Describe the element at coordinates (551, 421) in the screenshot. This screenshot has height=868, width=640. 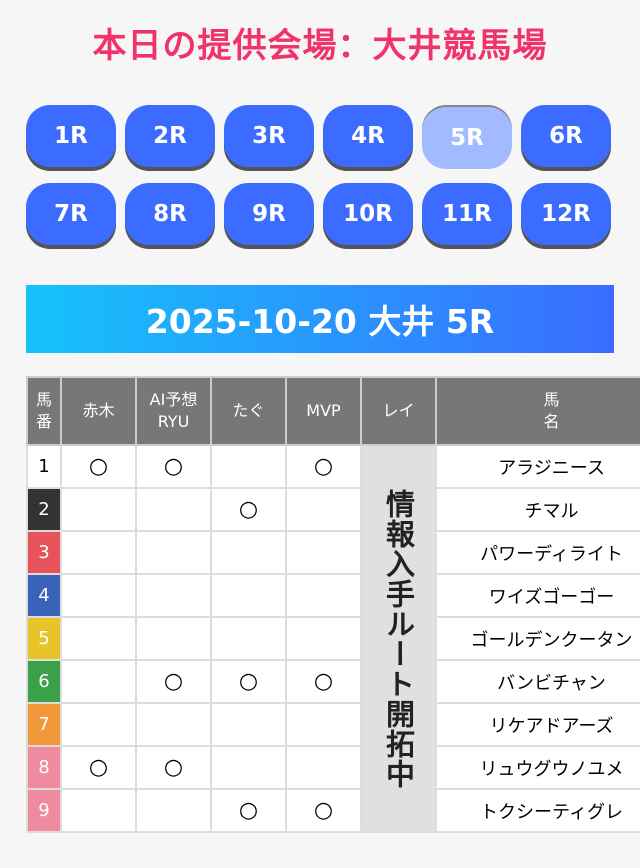
I see `header-line: 名` at that location.